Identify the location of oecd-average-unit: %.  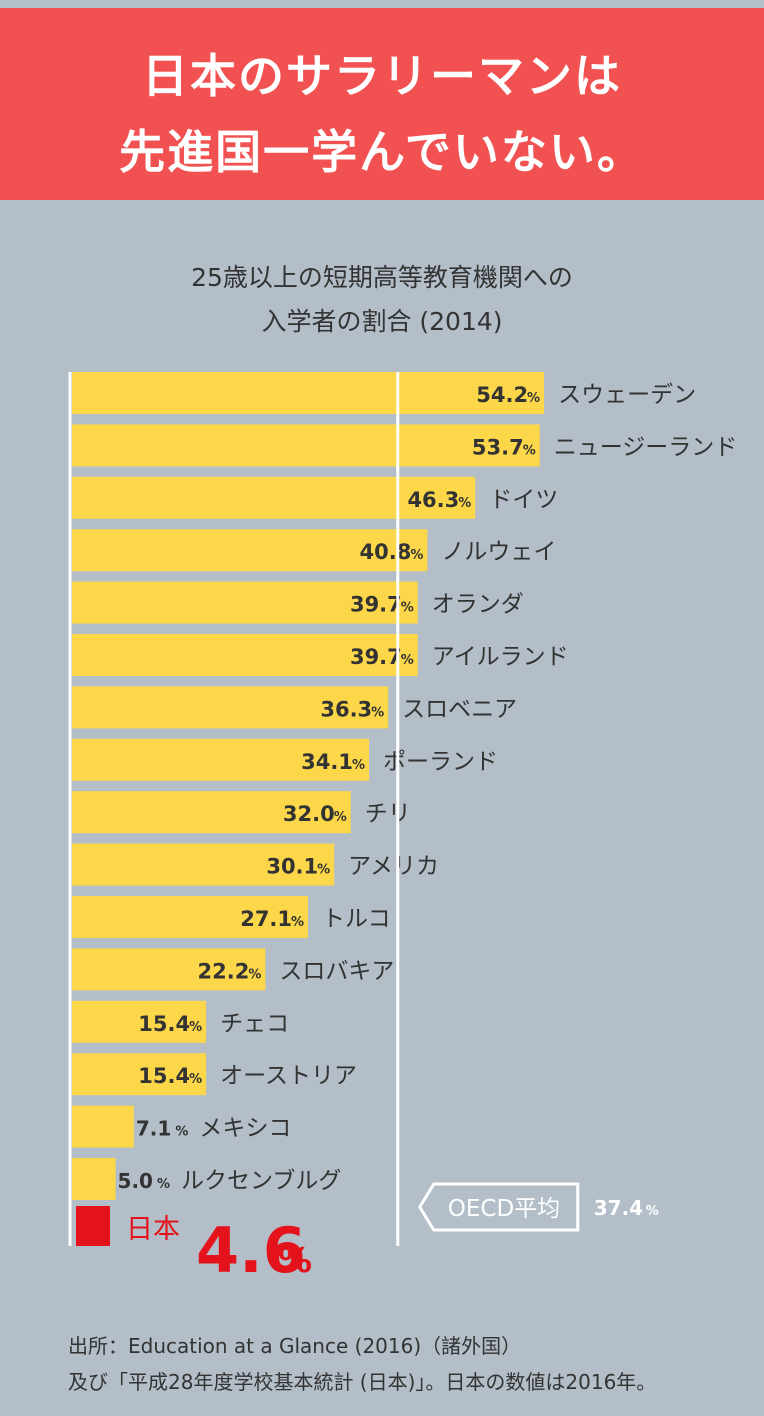
(652, 1211).